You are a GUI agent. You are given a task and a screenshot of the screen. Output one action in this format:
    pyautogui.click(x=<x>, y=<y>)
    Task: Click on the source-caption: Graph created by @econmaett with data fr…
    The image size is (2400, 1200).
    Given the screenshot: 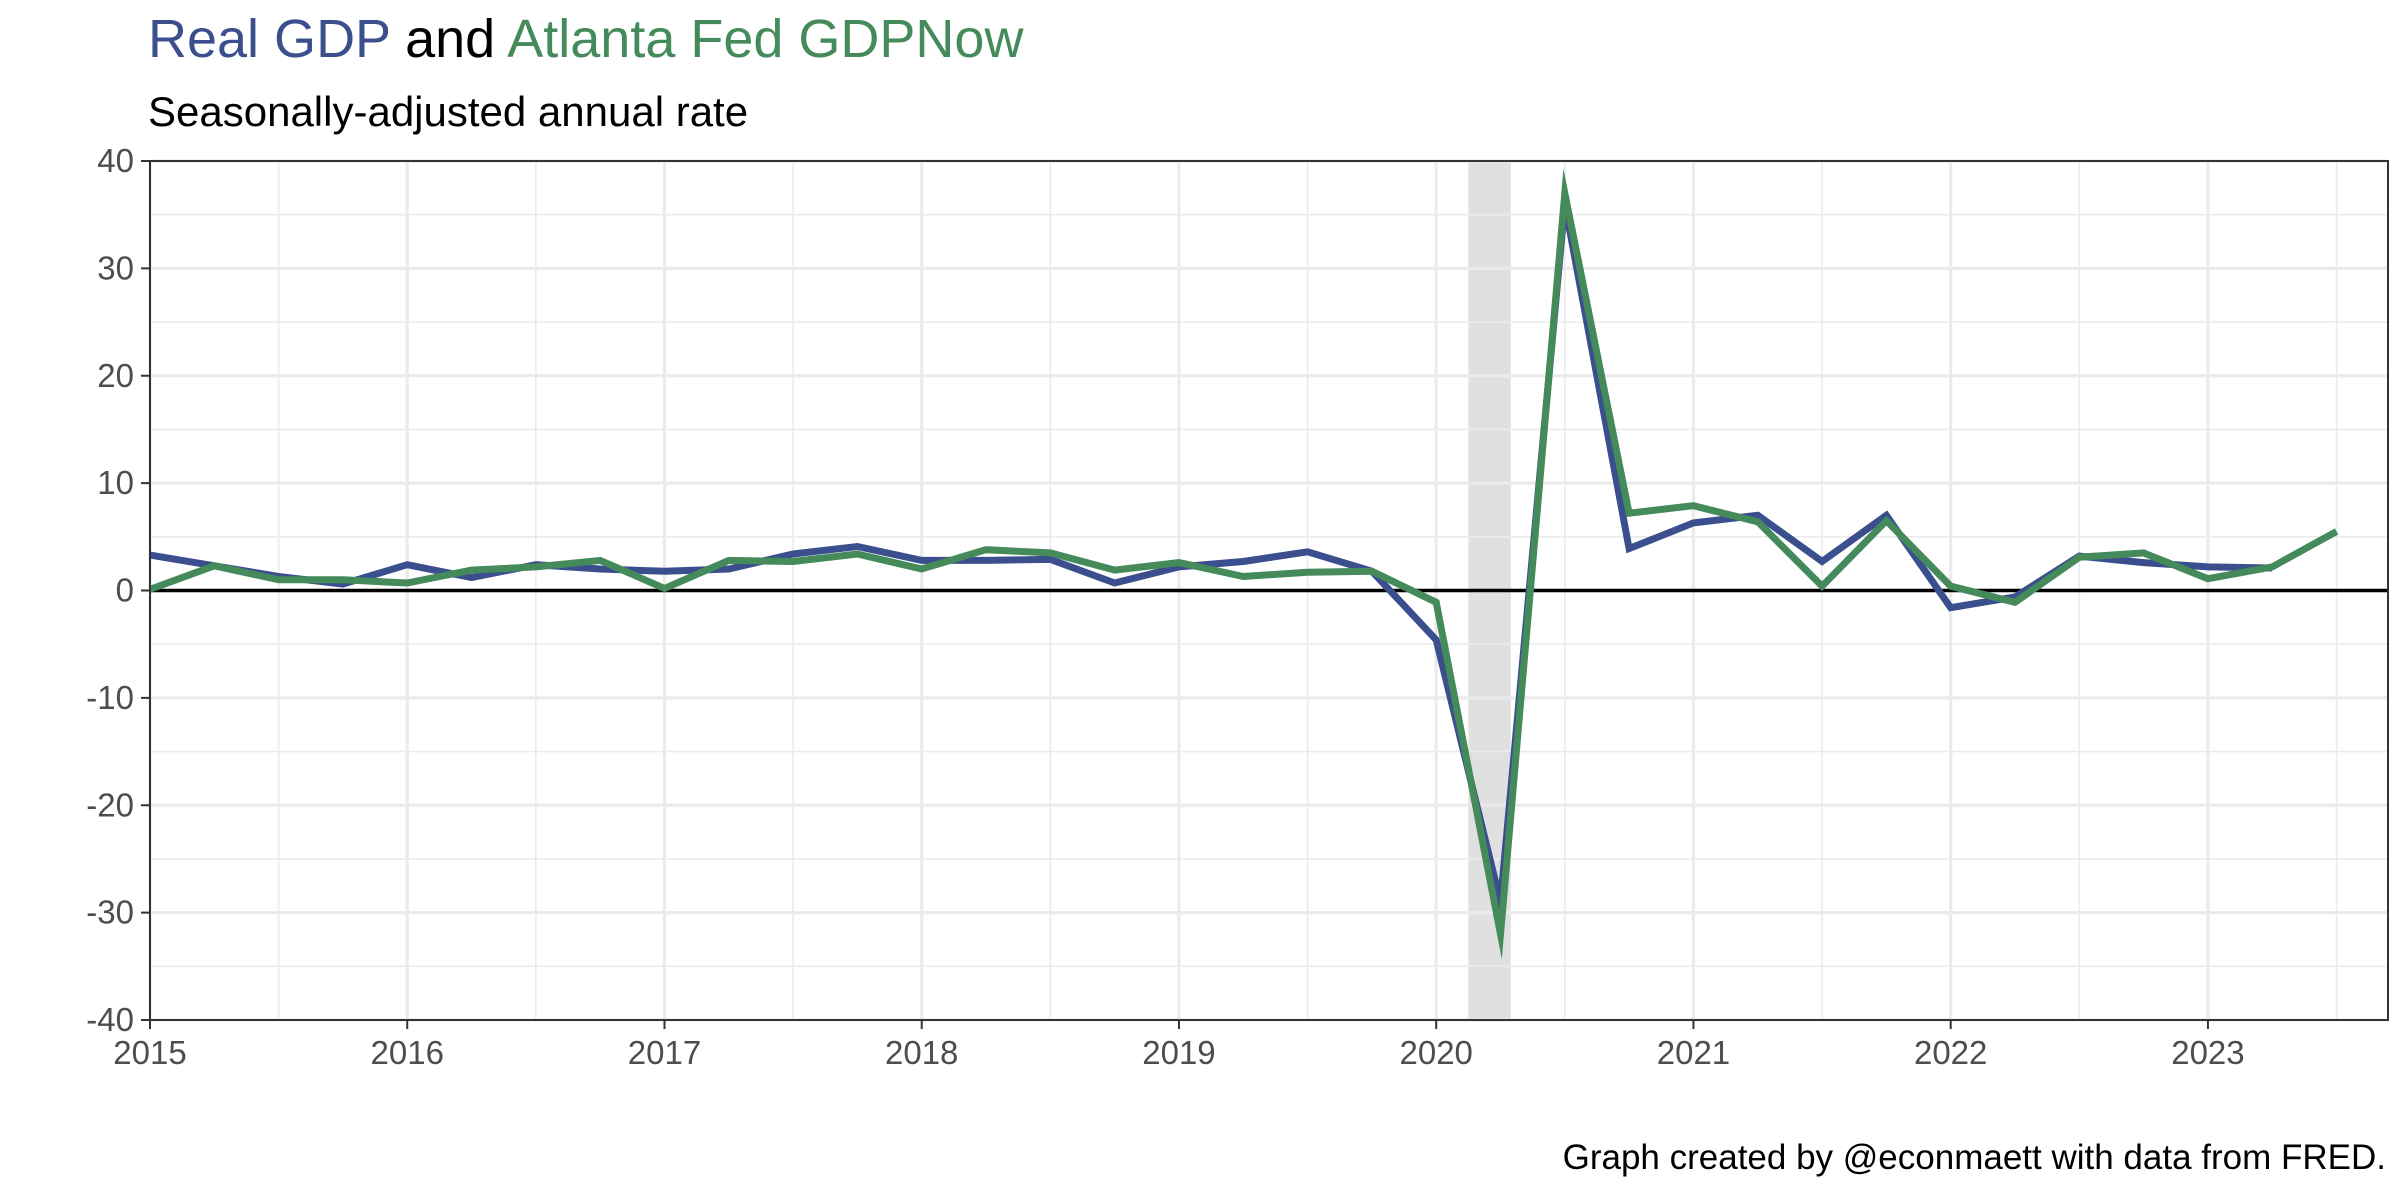 What is the action you would take?
    pyautogui.click(x=1974, y=1157)
    